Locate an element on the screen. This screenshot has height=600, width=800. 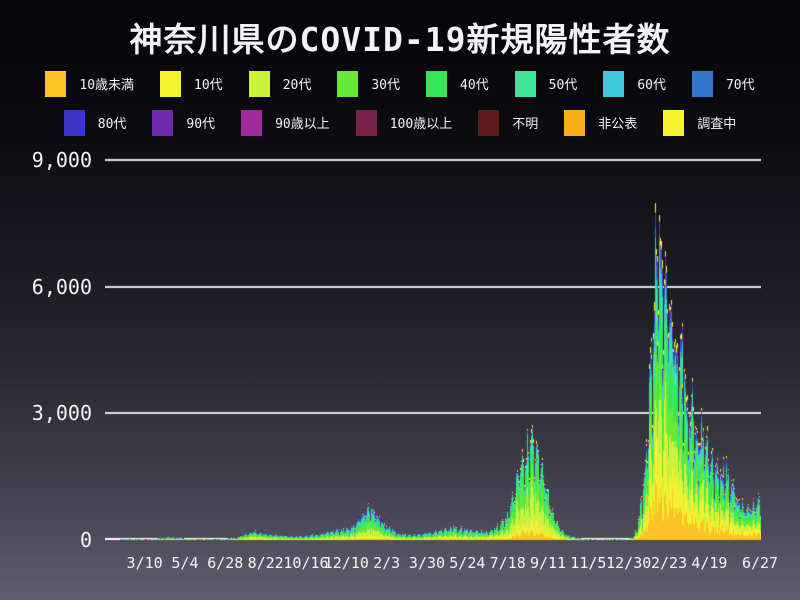
legend-item: 90歳以上 is located at coordinates (285, 122).